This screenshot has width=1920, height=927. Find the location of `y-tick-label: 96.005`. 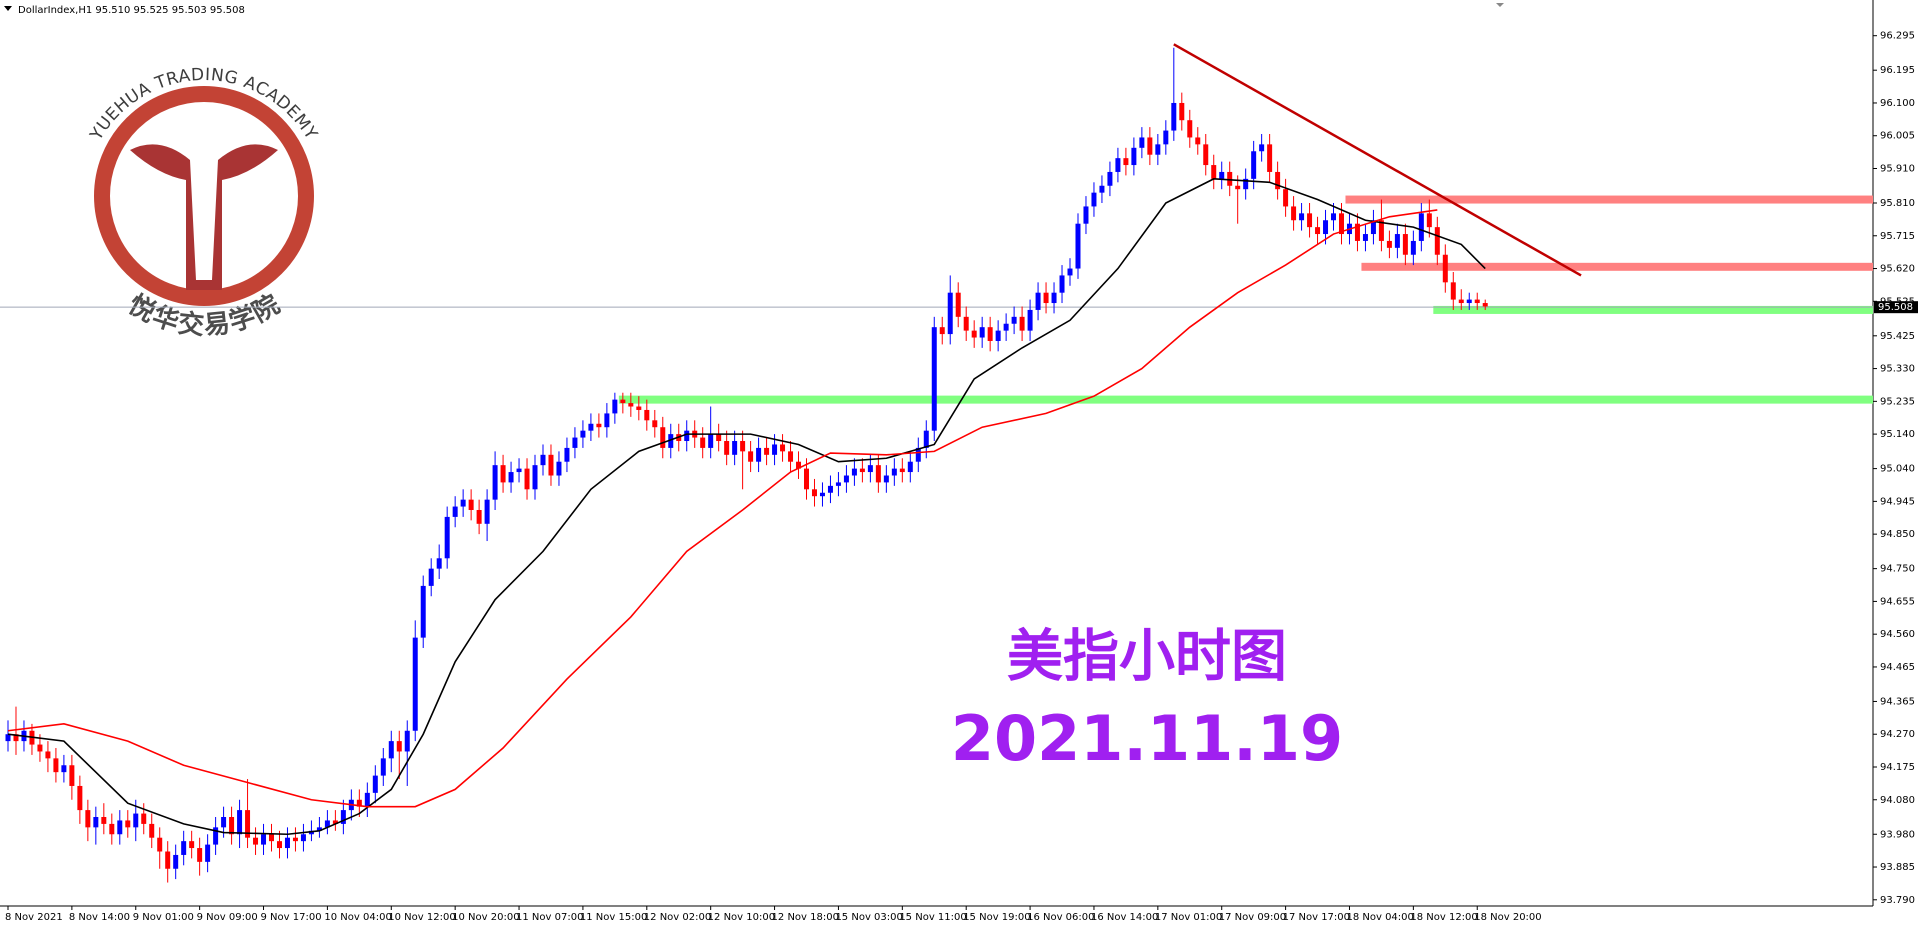

y-tick-label: 96.005 is located at coordinates (1897, 136).